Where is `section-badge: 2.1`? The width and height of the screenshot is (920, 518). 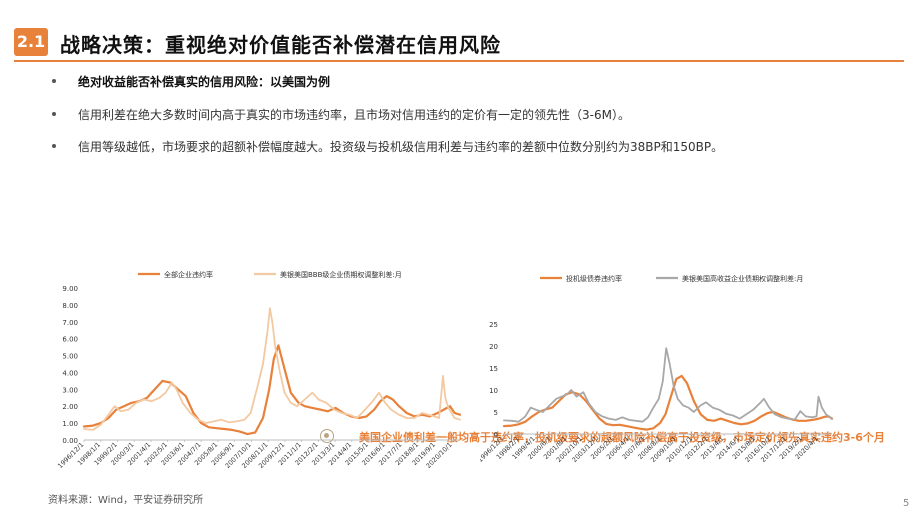 section-badge: 2.1 is located at coordinates (31, 42).